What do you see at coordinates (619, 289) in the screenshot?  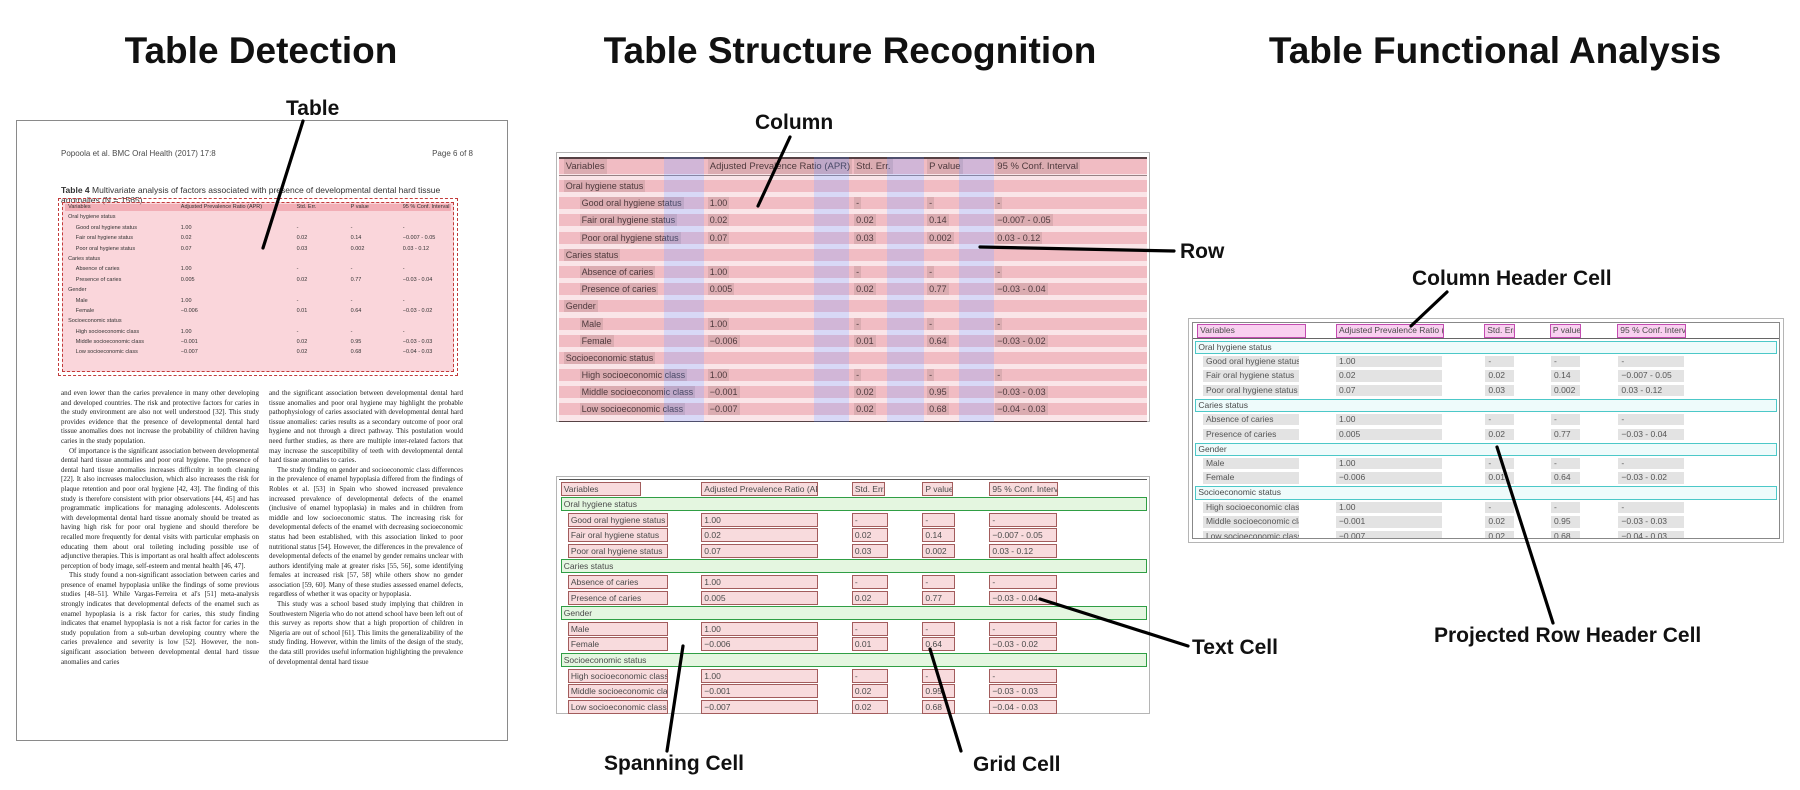 I see `row-label: Presence of caries` at bounding box center [619, 289].